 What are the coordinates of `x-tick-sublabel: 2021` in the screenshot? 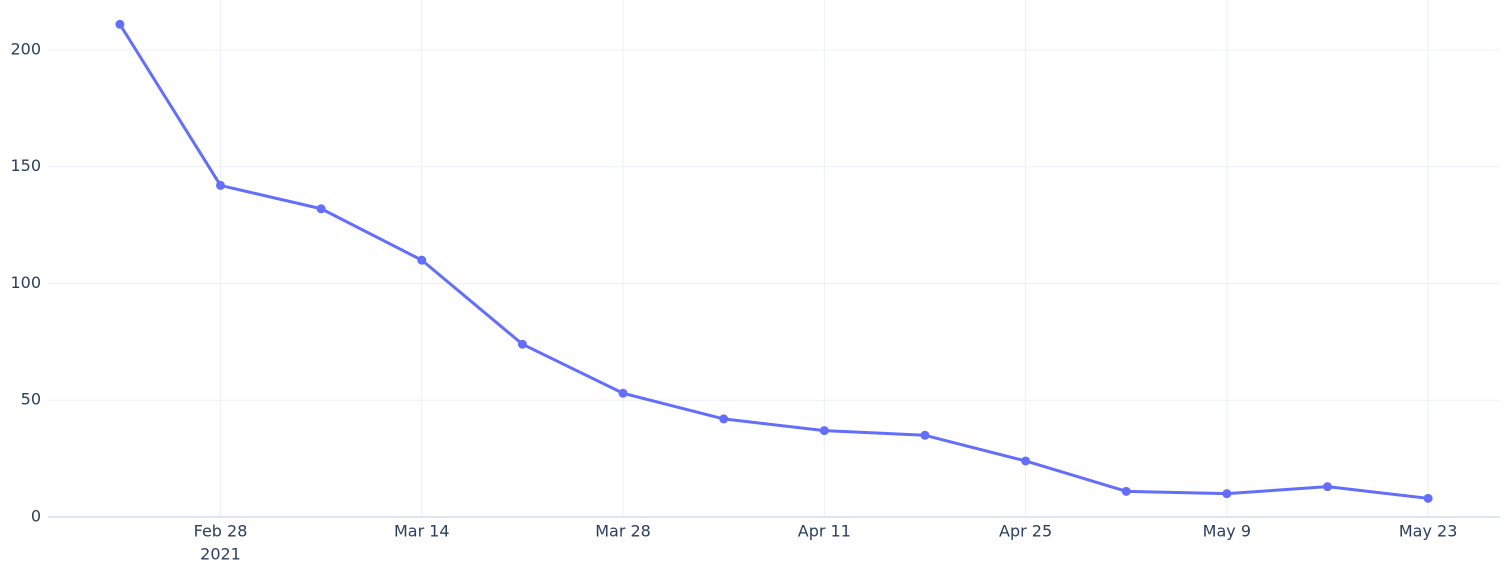 It's located at (220, 554).